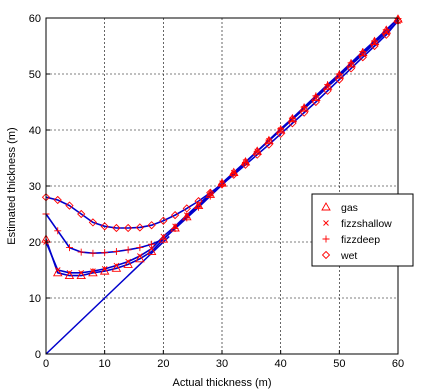 The width and height of the screenshot is (426, 391). Describe the element at coordinates (35, 19) in the screenshot. I see `y-tick-label: 60` at that location.